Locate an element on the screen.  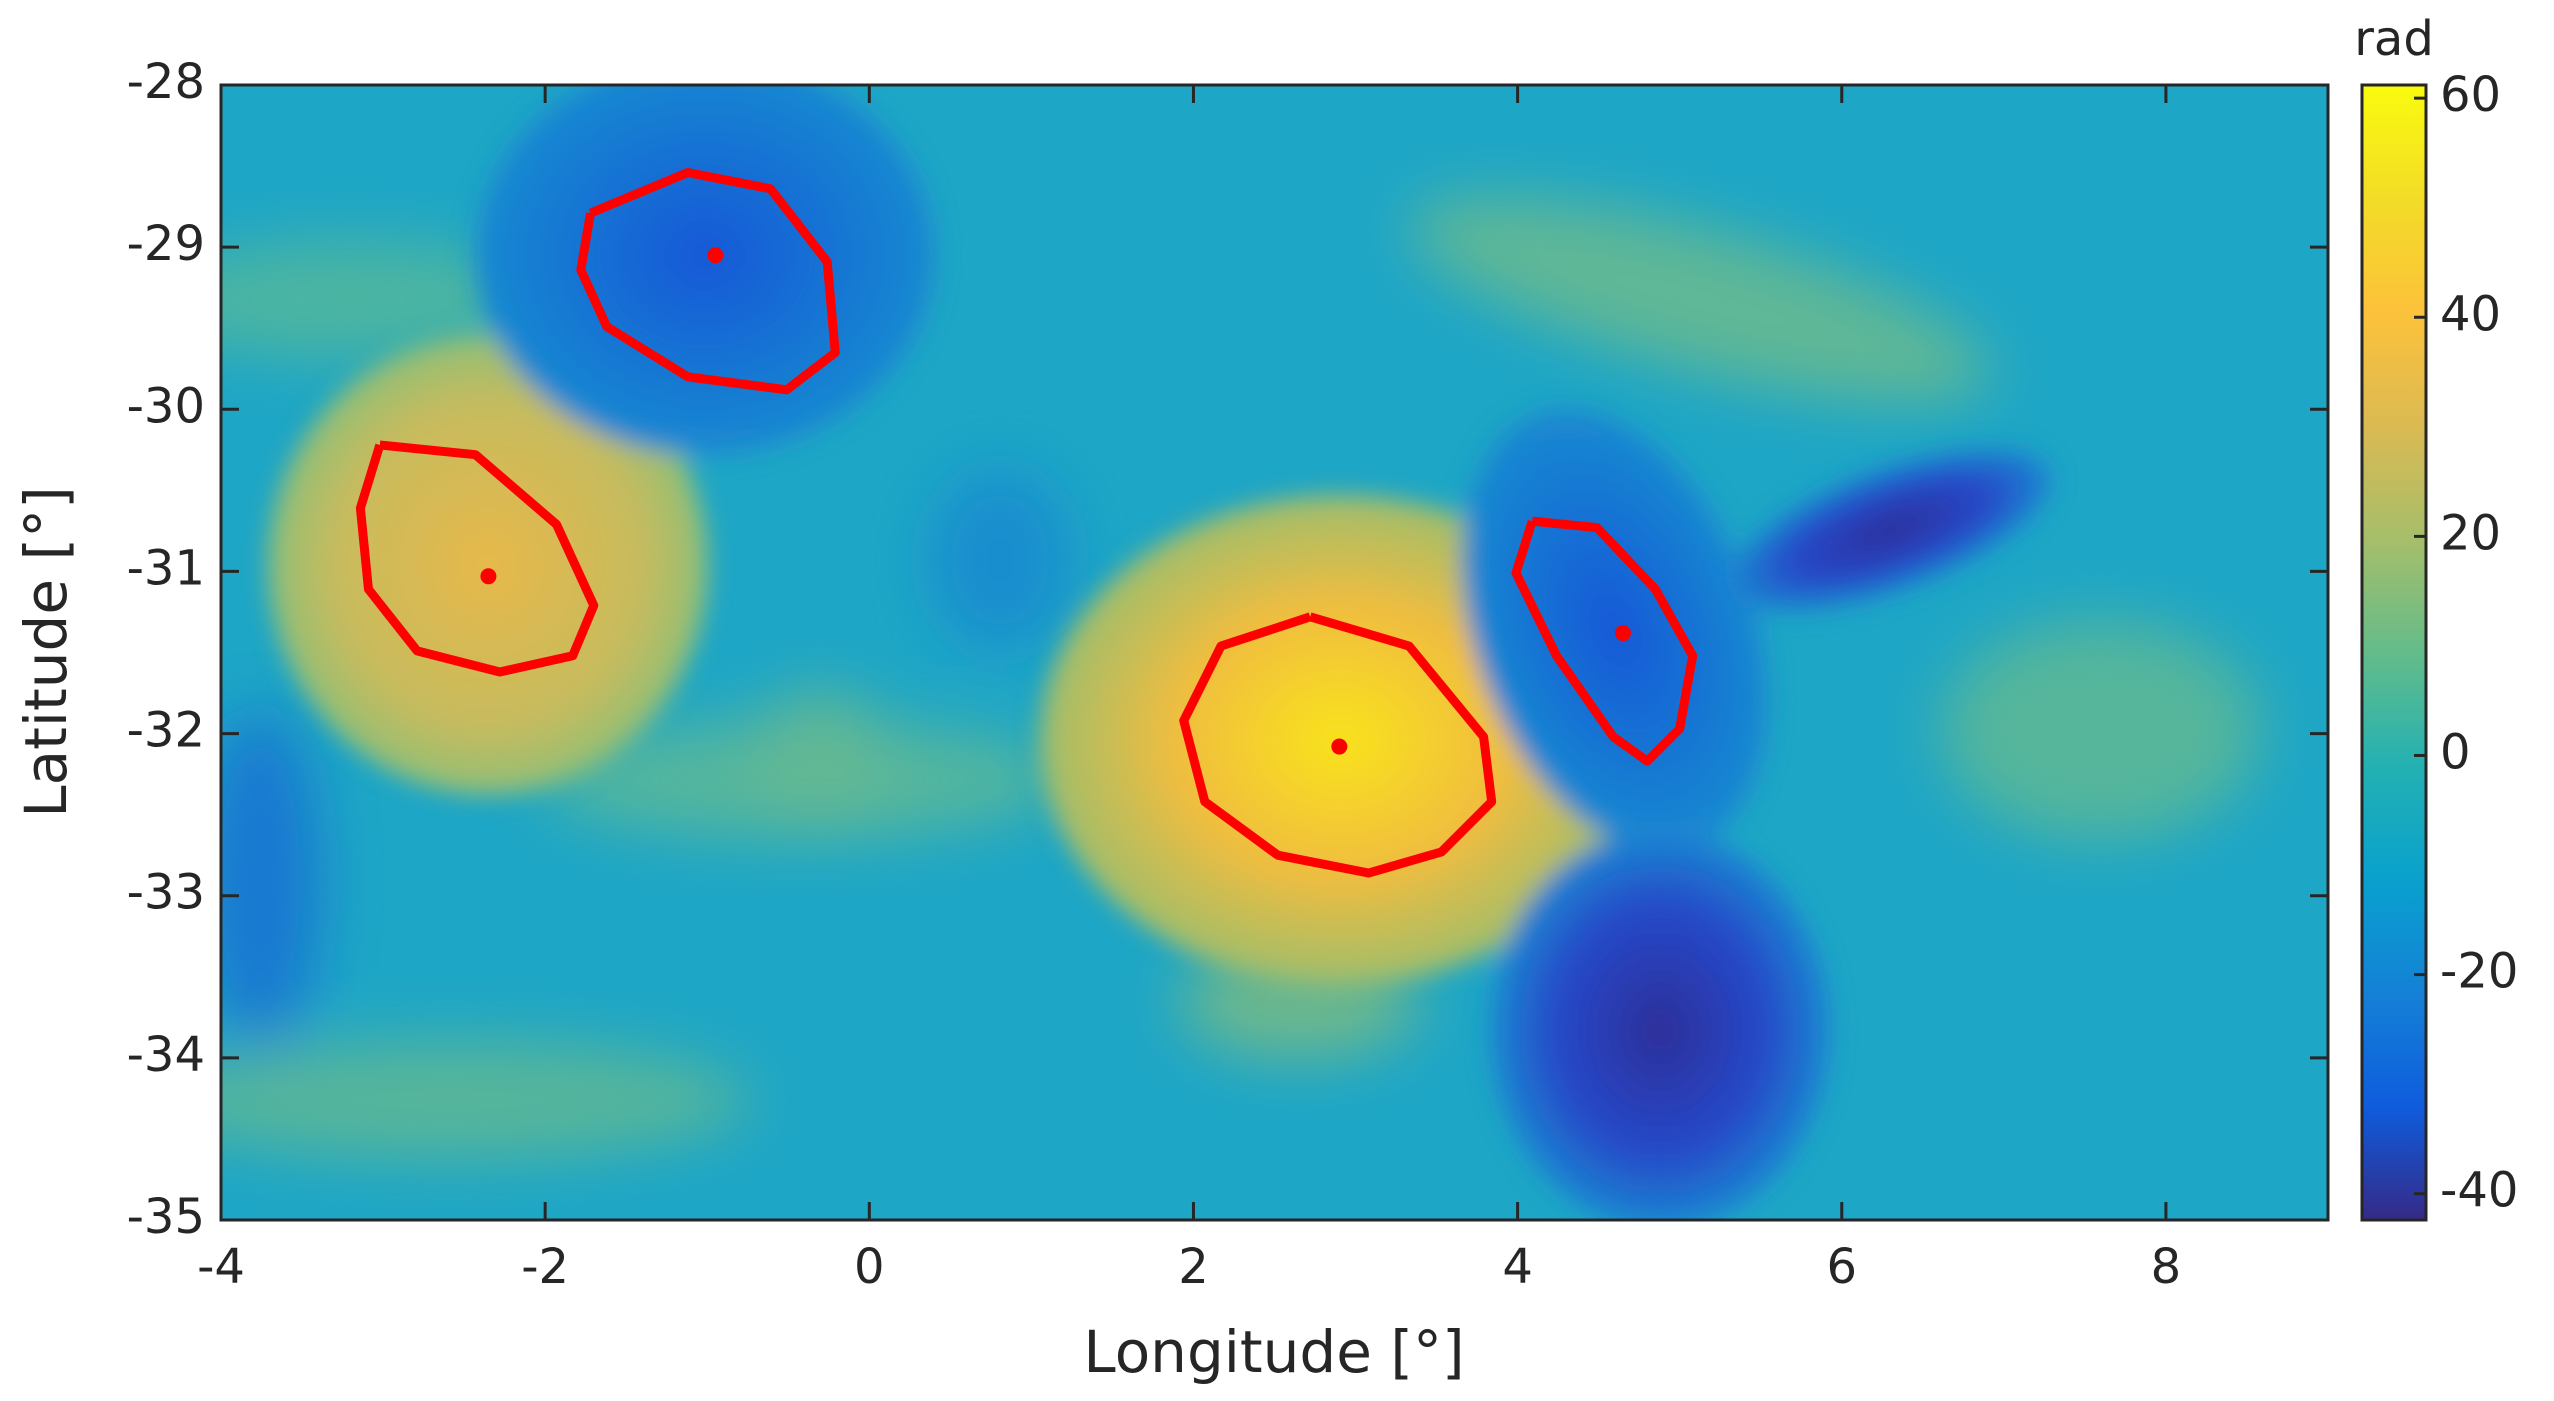
colorbar-tick-label: 0 is located at coordinates (2455, 752).